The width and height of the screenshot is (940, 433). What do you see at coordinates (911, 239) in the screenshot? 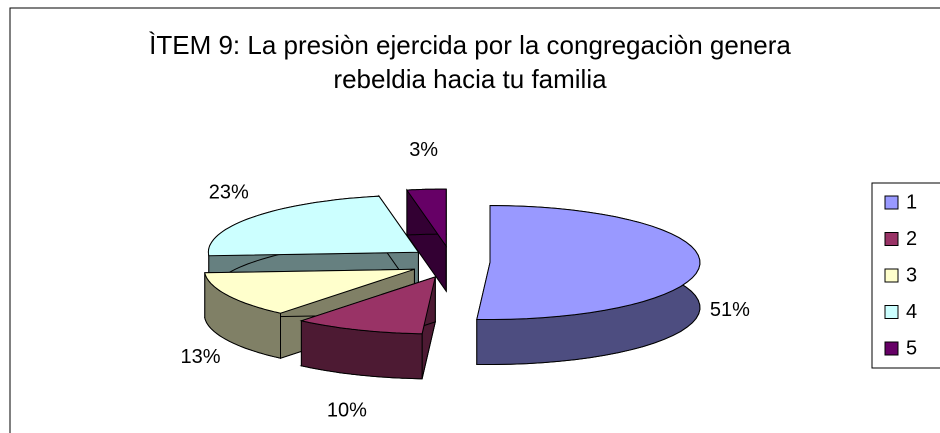
I see `legend-label: 2` at bounding box center [911, 239].